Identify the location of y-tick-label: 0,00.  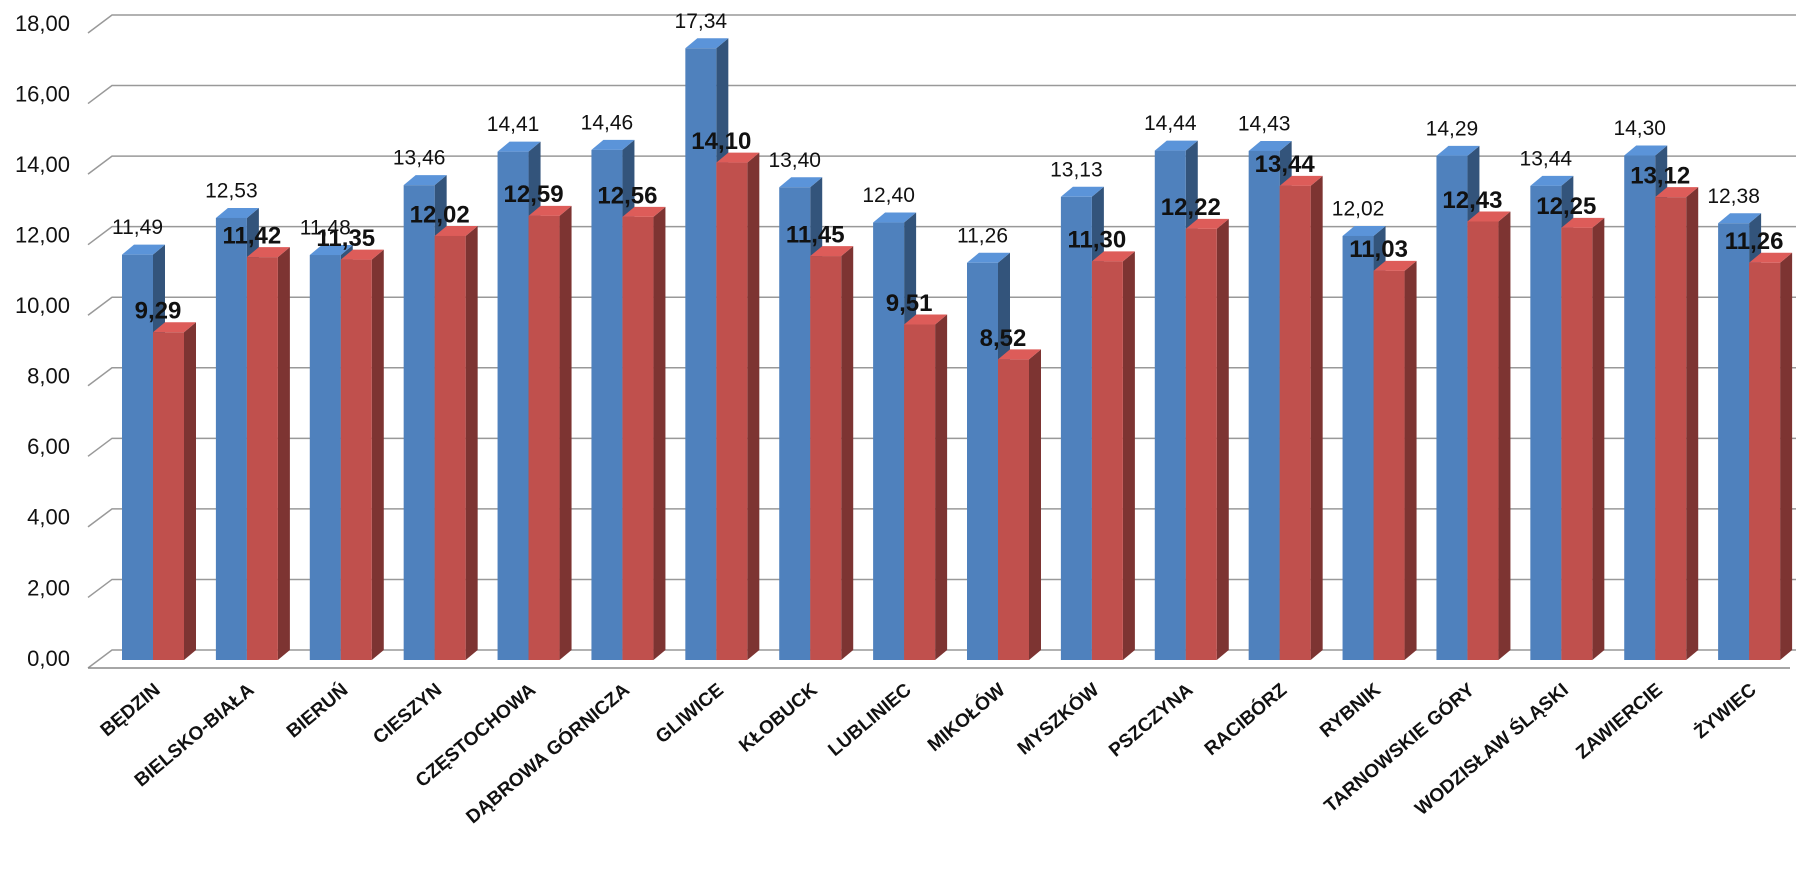
(48, 658).